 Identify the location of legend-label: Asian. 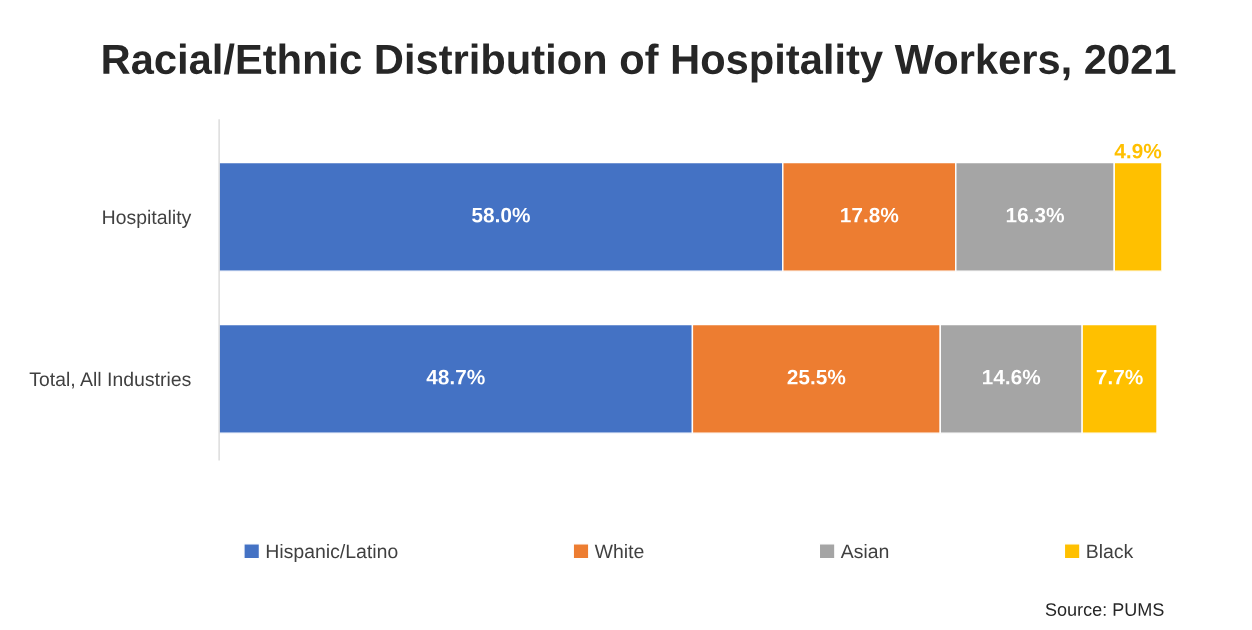
(864, 551).